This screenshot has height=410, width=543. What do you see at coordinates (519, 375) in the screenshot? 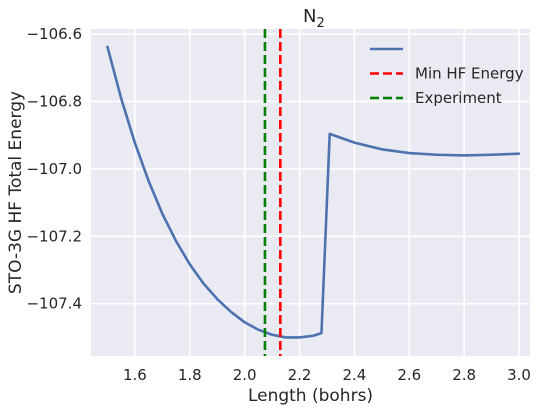
I see `x-tick-label: 3.0` at bounding box center [519, 375].